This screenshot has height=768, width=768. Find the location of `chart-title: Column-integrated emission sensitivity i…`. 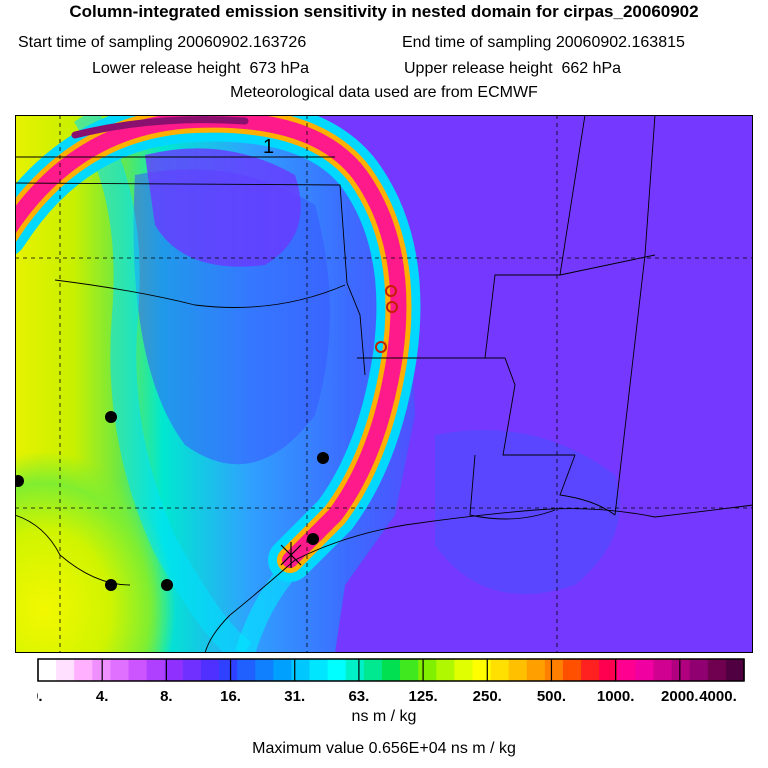

chart-title: Column-integrated emission sensitivity i… is located at coordinates (384, 11).